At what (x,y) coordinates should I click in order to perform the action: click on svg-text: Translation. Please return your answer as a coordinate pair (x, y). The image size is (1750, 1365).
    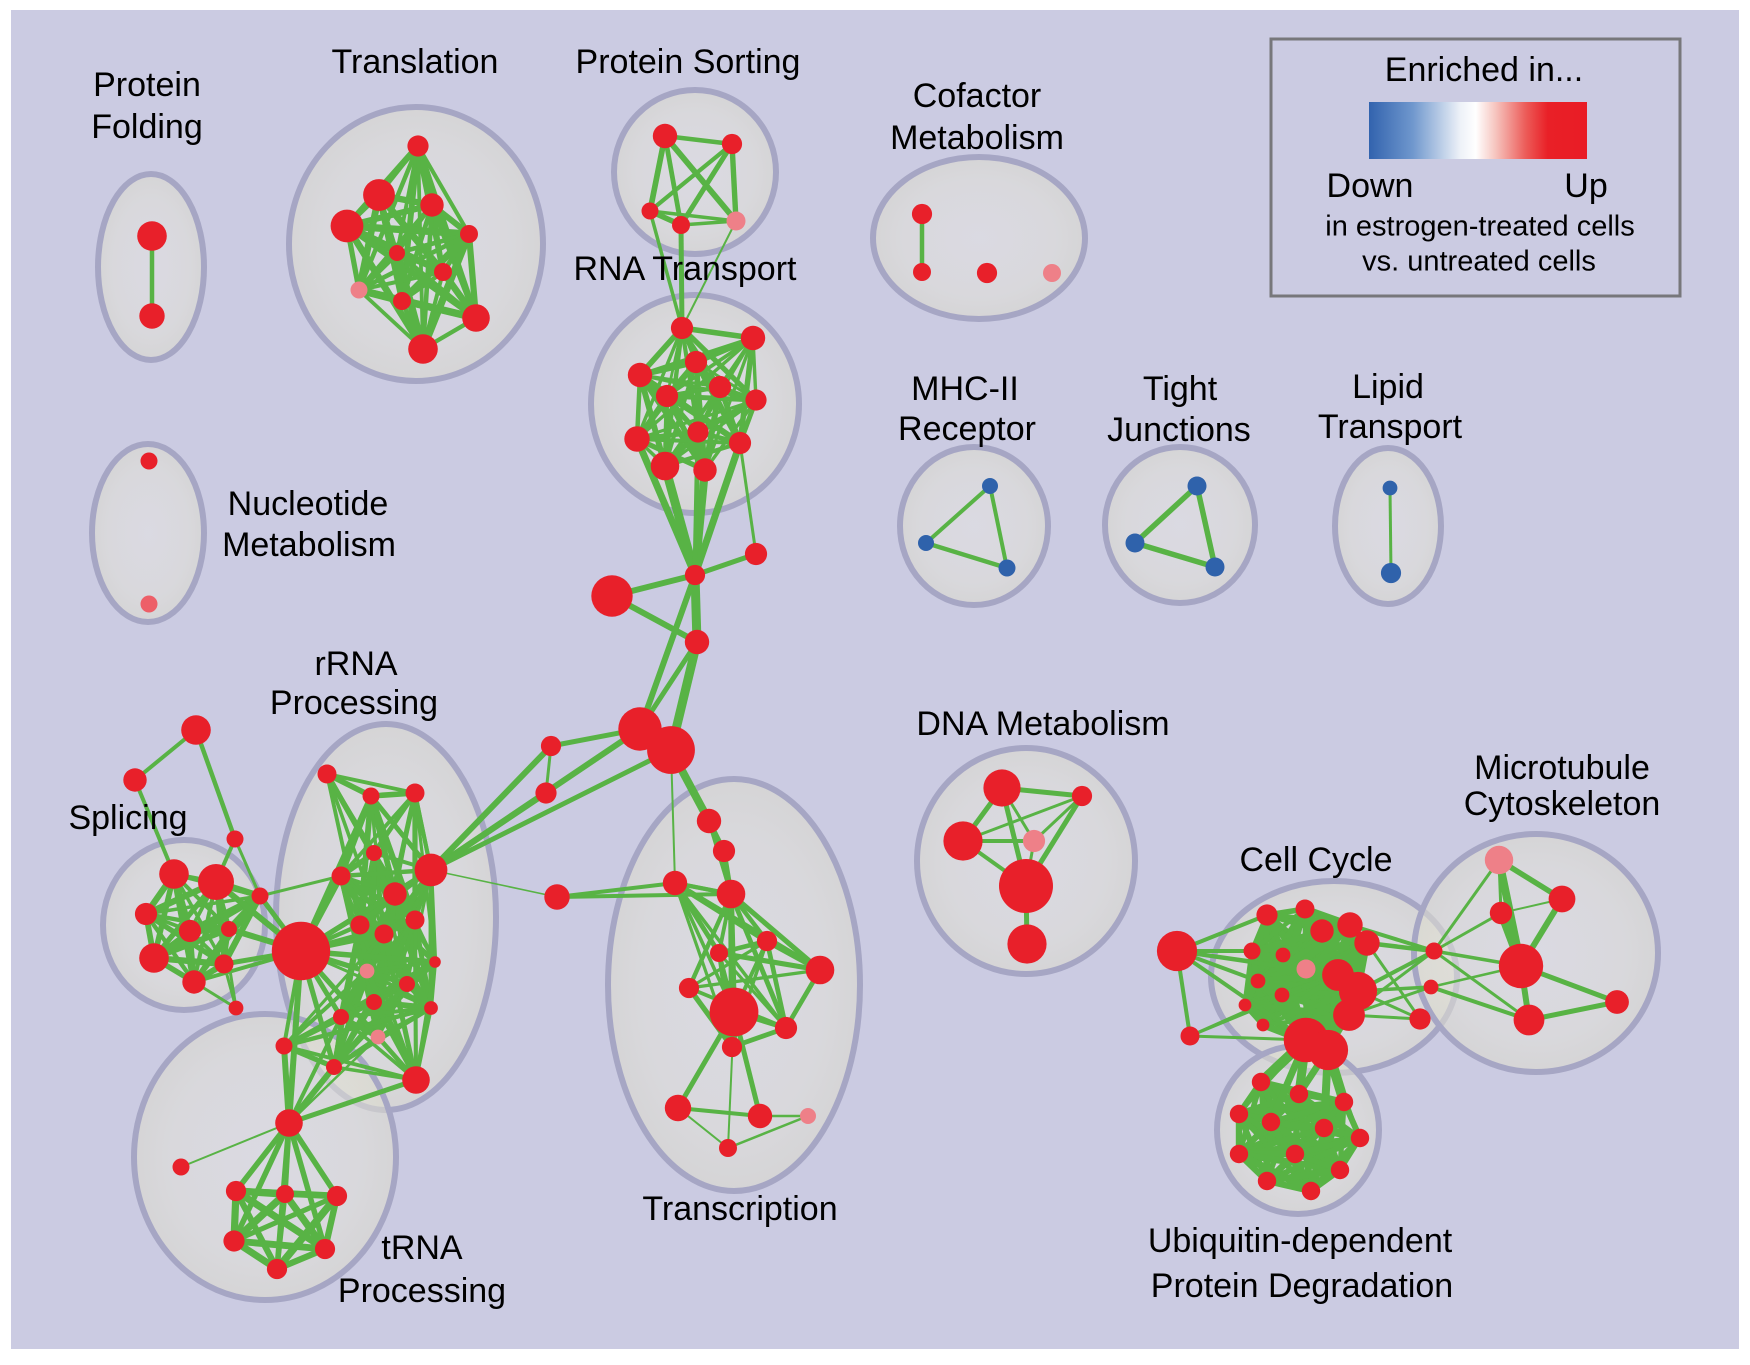
    Looking at the image, I should click on (415, 62).